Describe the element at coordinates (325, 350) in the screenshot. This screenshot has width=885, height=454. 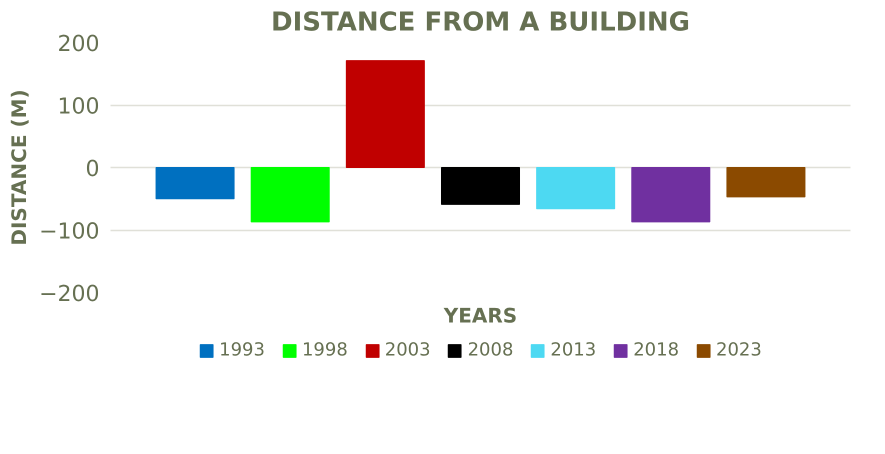
I see `legend-label: 1998` at that location.